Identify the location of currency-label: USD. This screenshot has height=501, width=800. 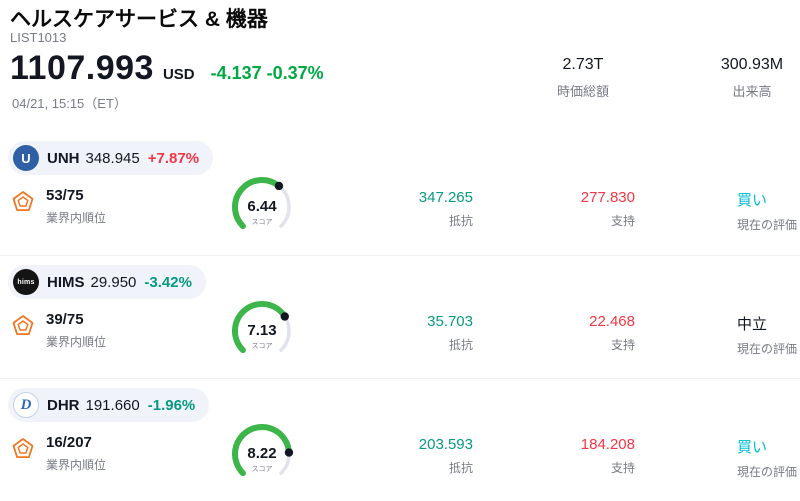
(178, 74).